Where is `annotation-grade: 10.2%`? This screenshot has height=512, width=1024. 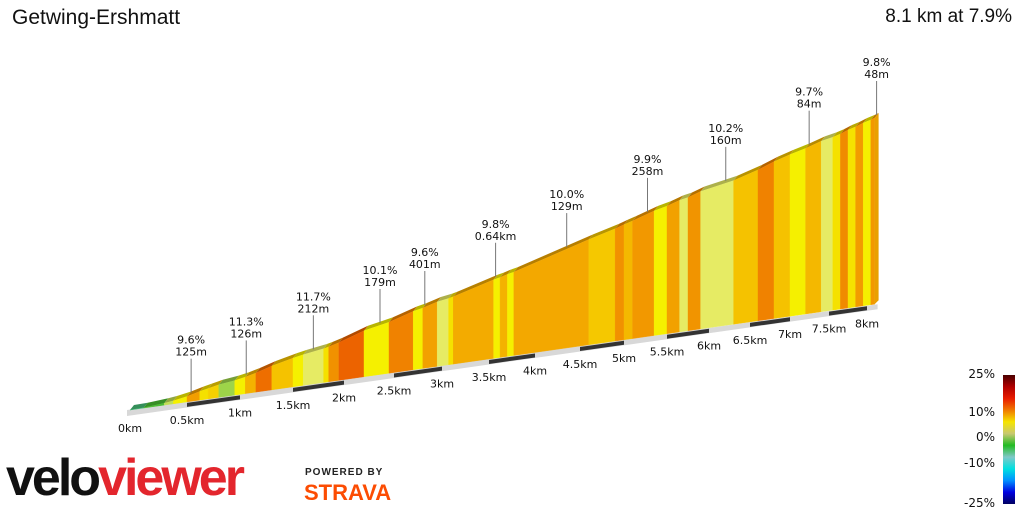 annotation-grade: 10.2% is located at coordinates (725, 128).